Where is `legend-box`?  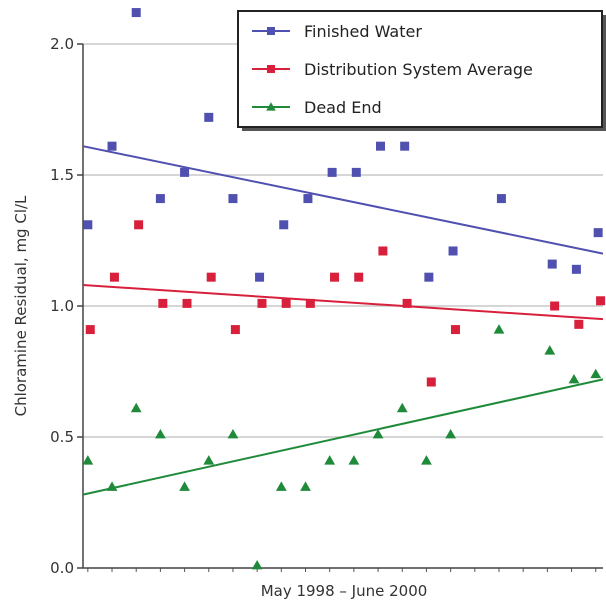
legend-box is located at coordinates (420, 69).